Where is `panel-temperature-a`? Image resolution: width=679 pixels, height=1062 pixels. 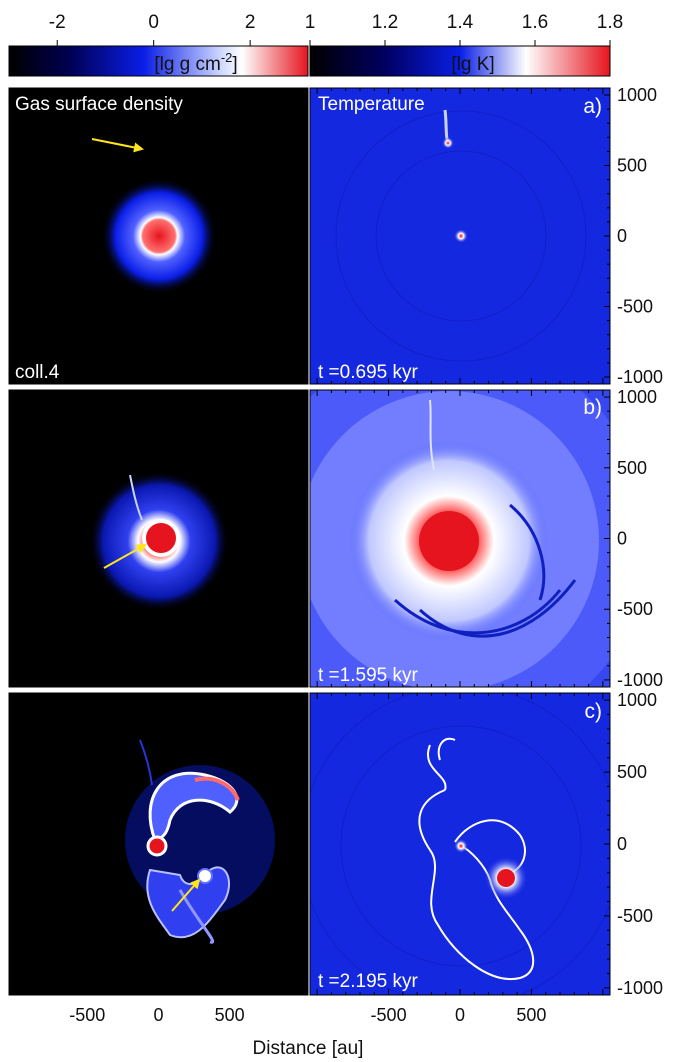
panel-temperature-a is located at coordinates (460, 236).